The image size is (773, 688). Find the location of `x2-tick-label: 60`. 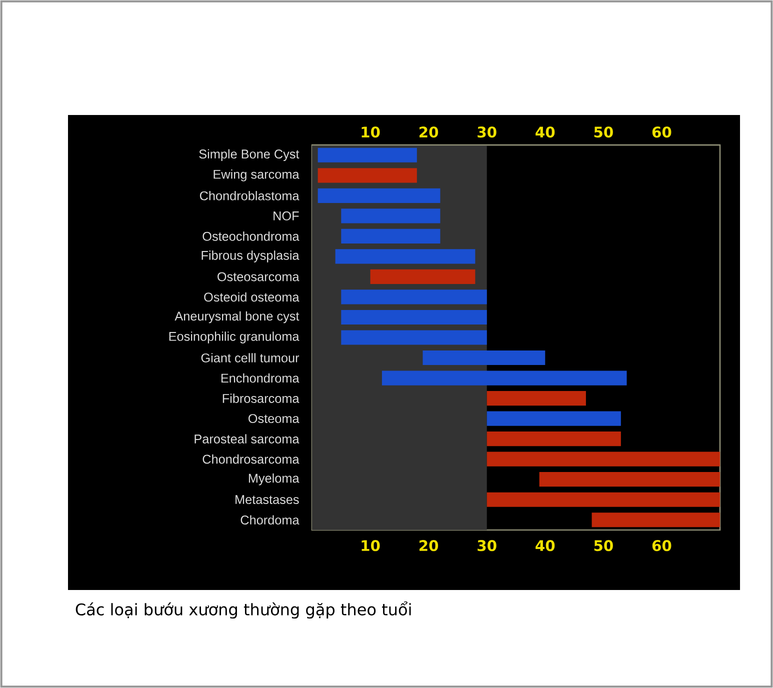

x2-tick-label: 60 is located at coordinates (662, 546).